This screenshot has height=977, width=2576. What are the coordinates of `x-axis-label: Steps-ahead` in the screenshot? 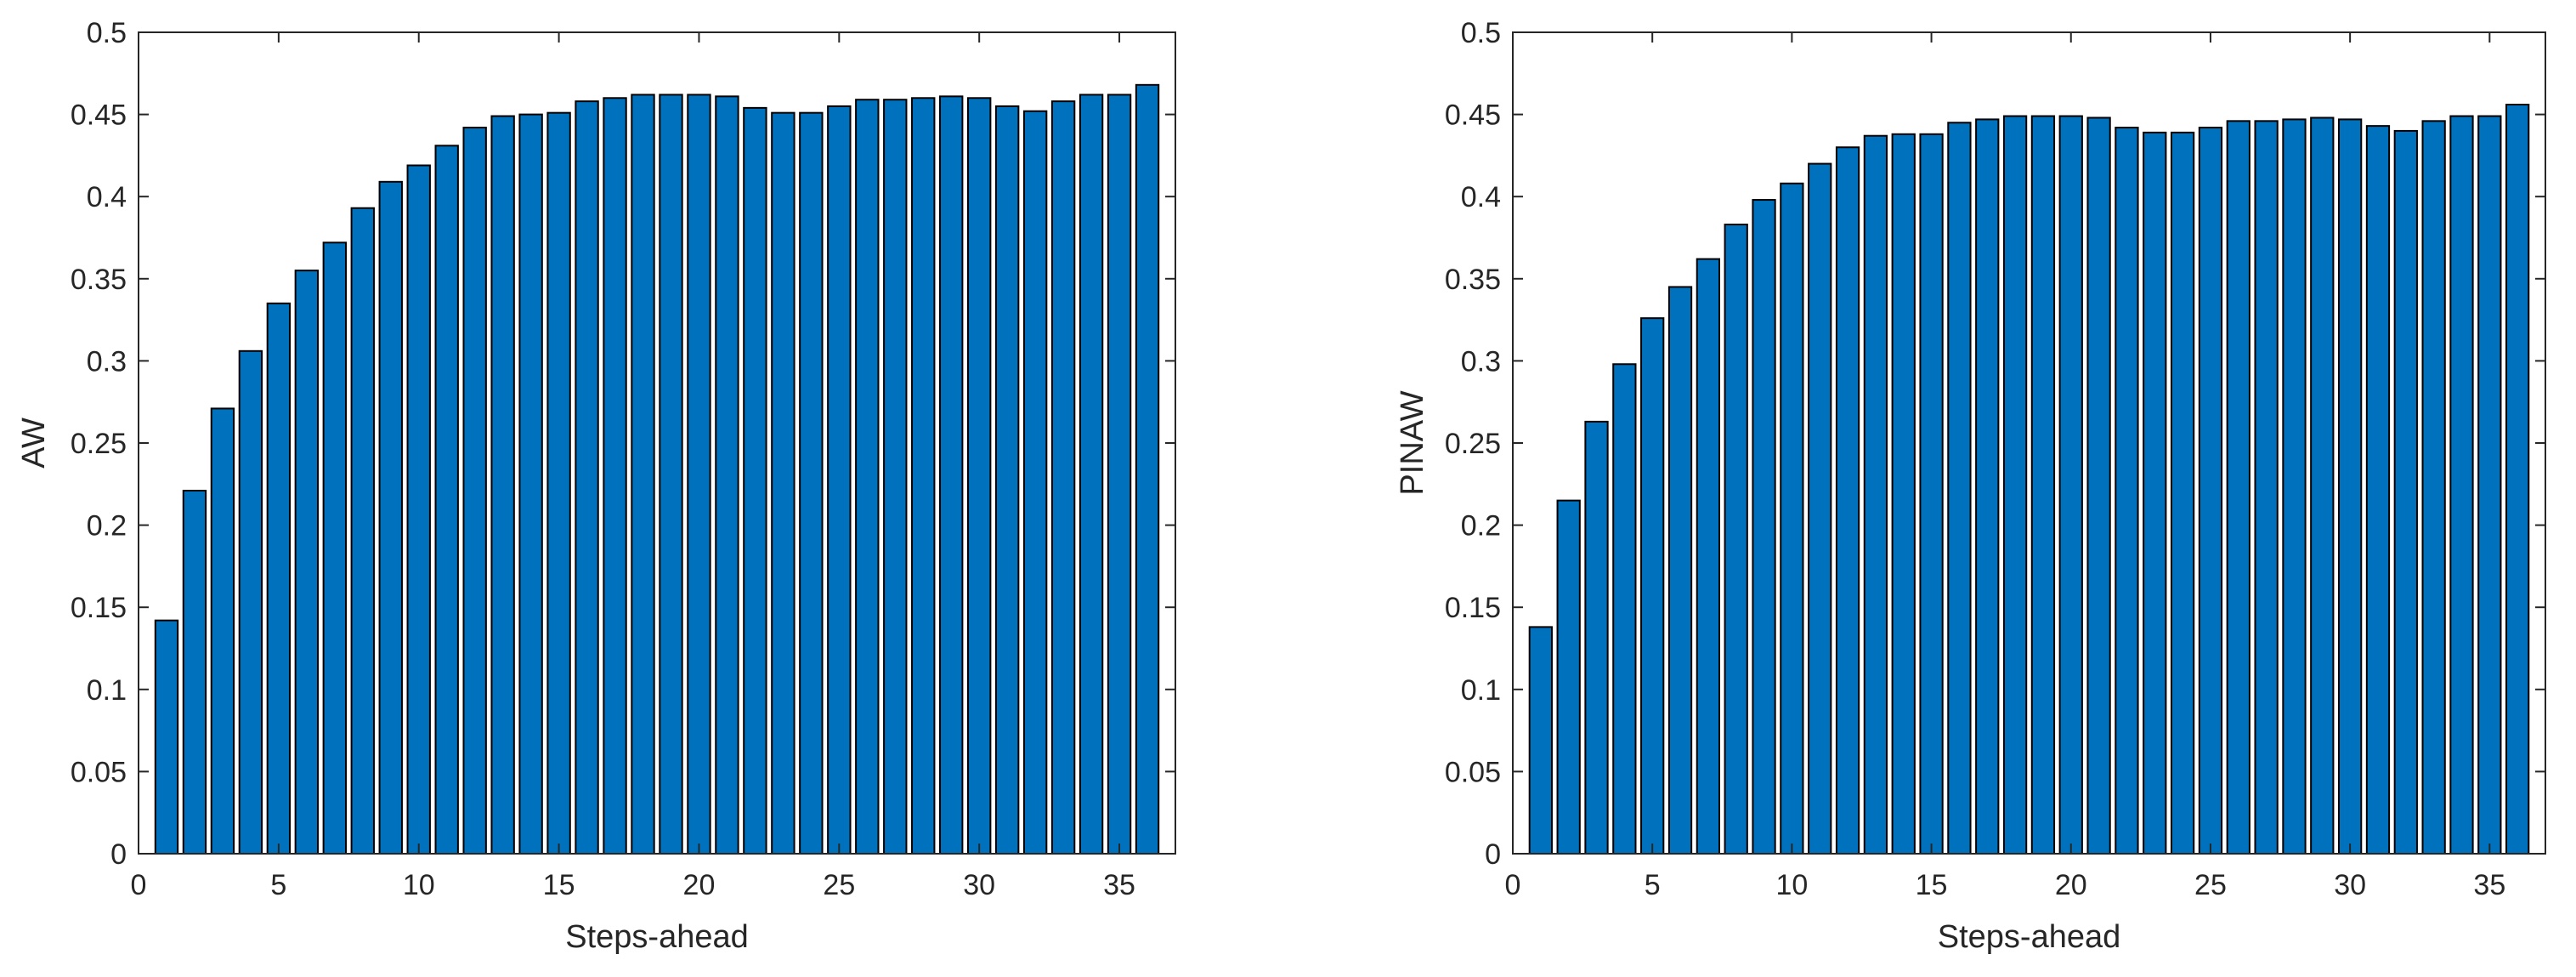 It's located at (657, 937).